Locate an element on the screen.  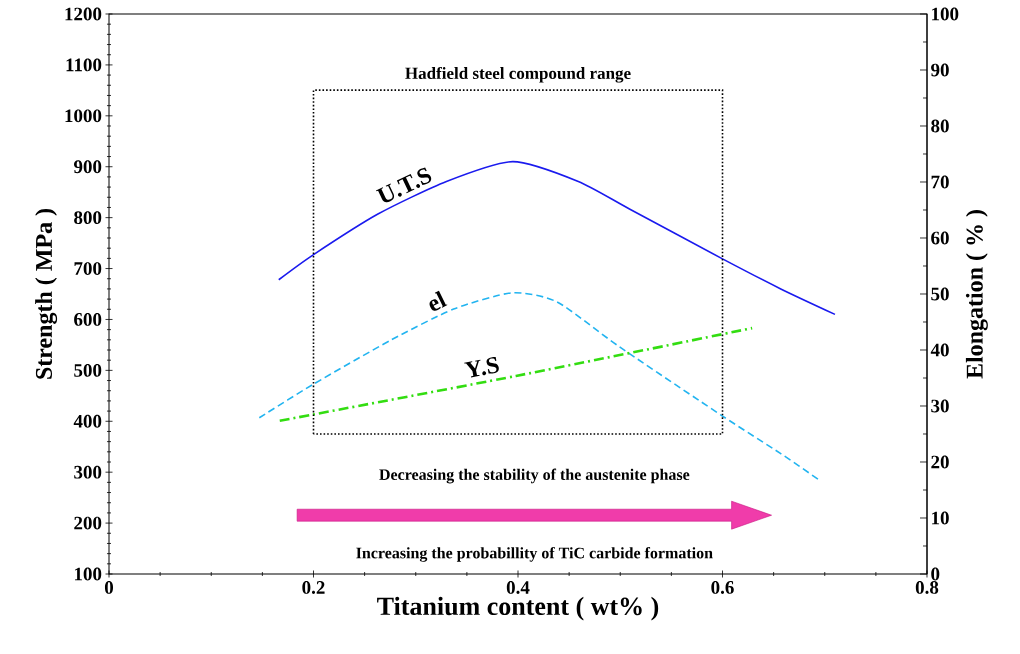
y2-tick-label: 60 is located at coordinates (940, 238).